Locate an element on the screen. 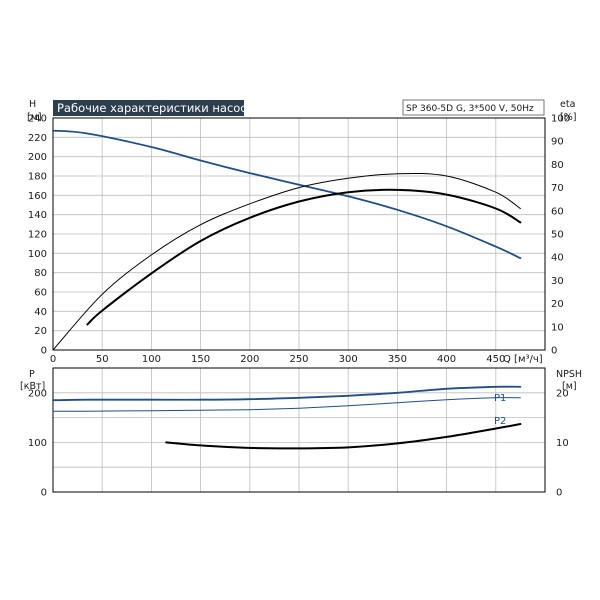 The width and height of the screenshot is (600, 600). y-right-tick-80: 80 is located at coordinates (557, 165).